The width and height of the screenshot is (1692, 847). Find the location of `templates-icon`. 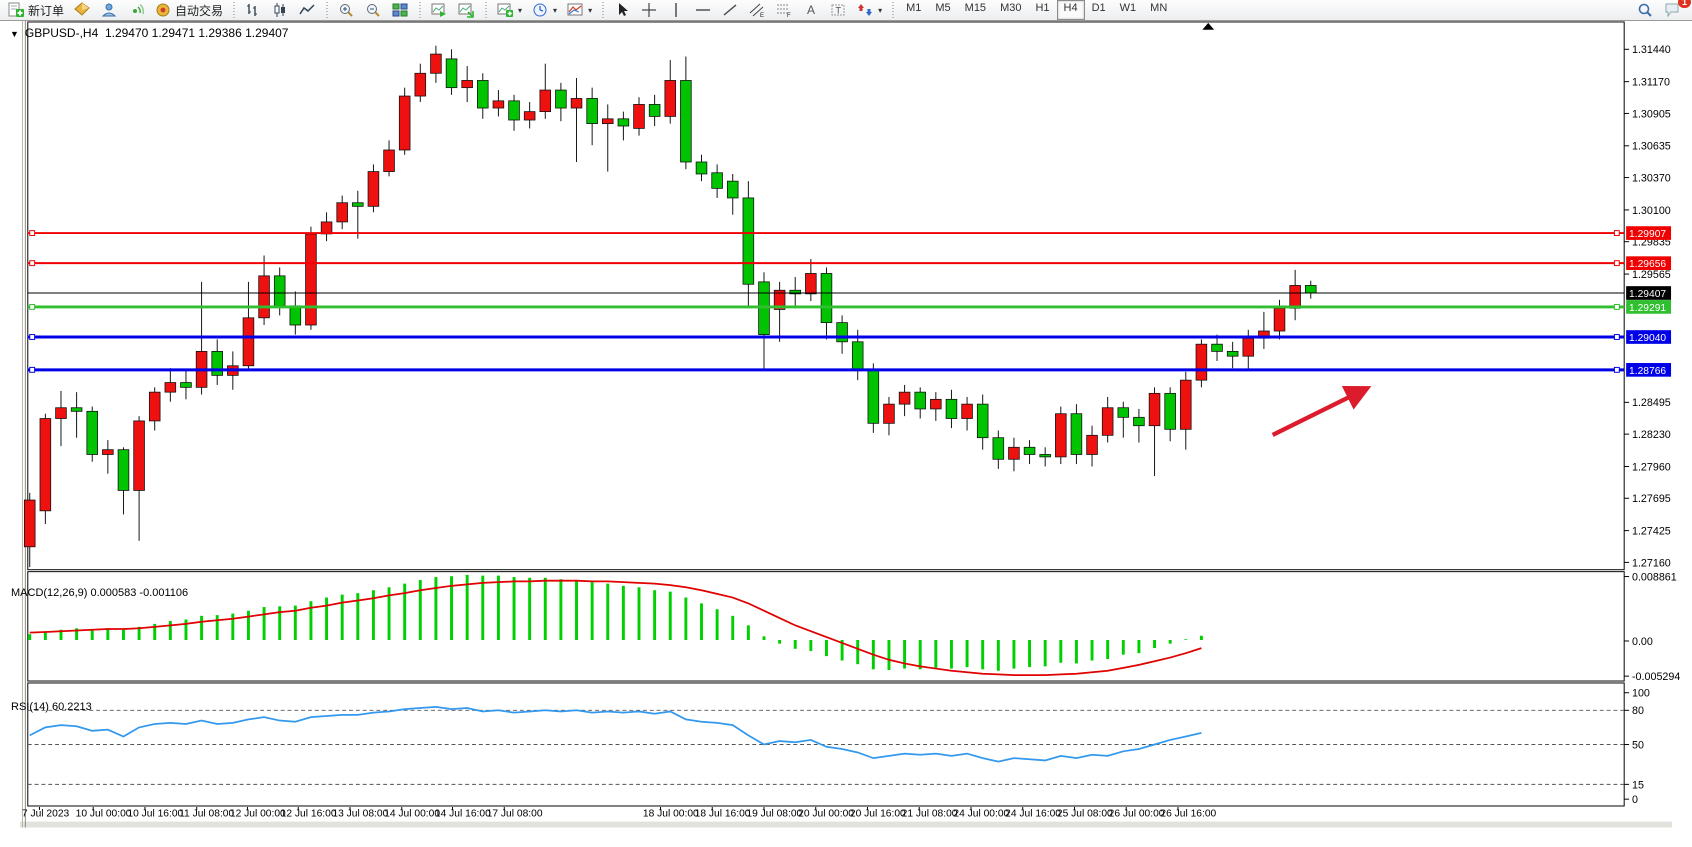

templates-icon is located at coordinates (575, 9).